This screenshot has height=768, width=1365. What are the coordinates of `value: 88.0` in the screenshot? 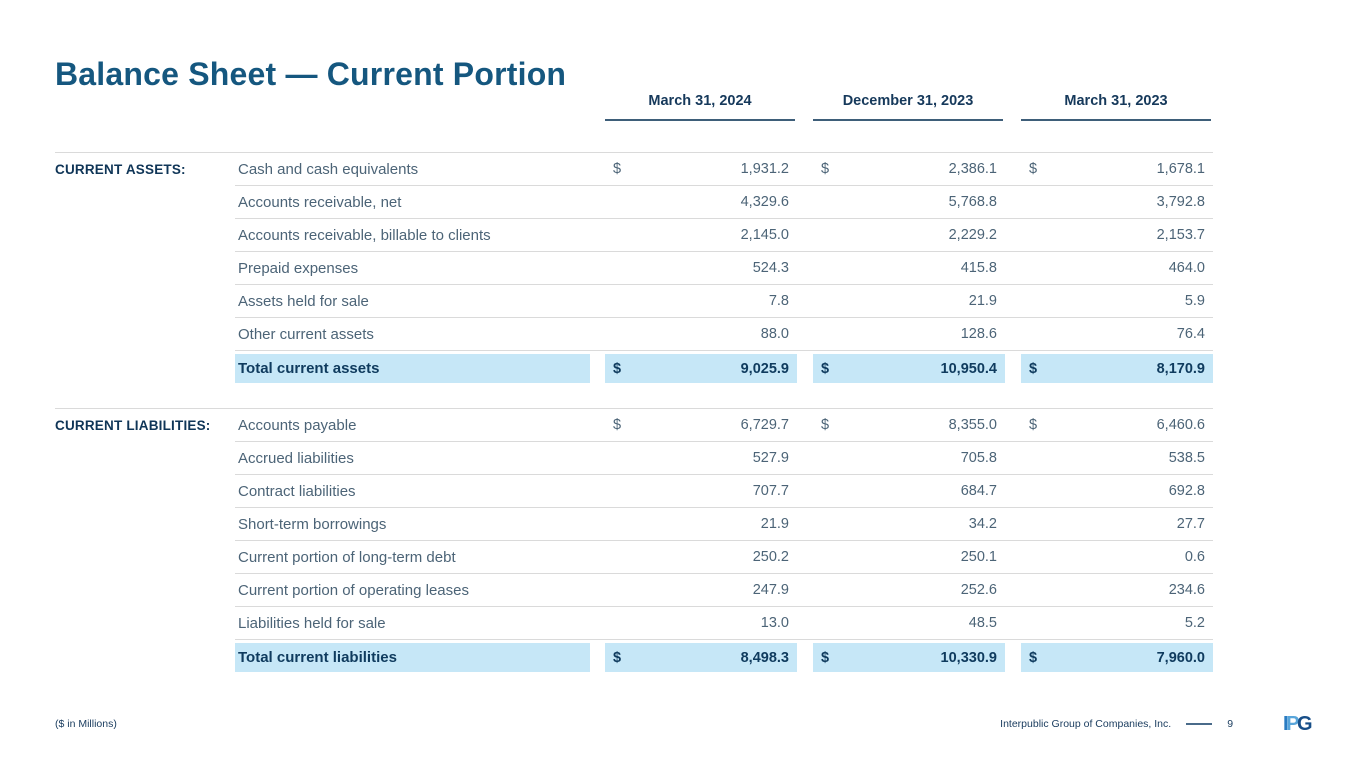 It's located at (774, 334).